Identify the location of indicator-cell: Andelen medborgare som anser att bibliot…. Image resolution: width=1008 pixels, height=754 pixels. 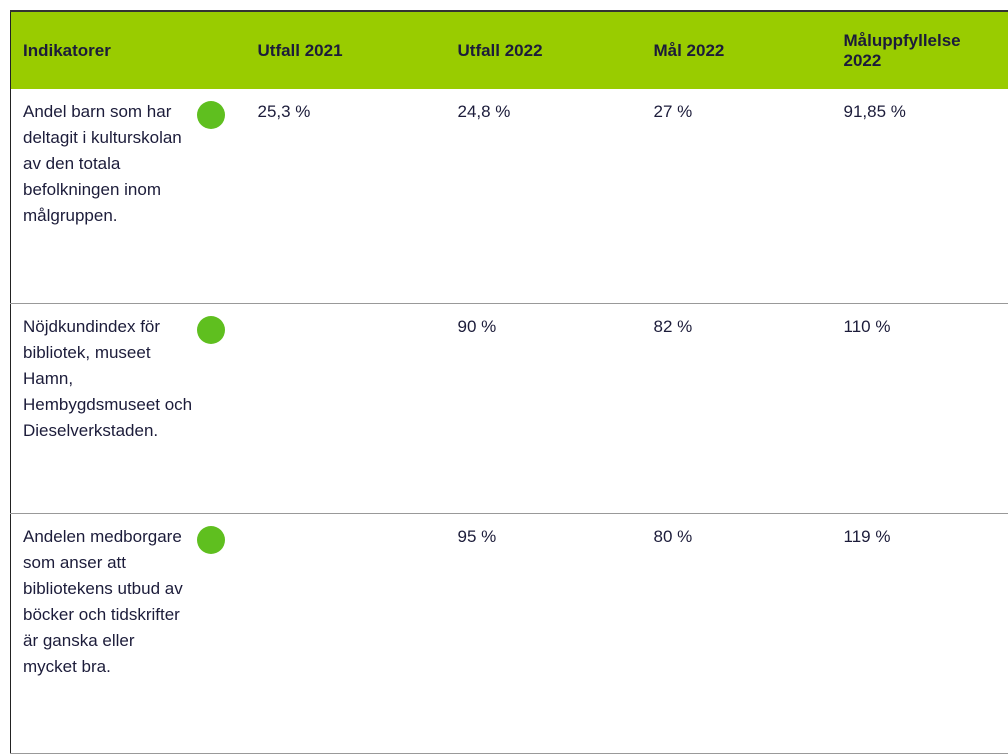
(104, 633).